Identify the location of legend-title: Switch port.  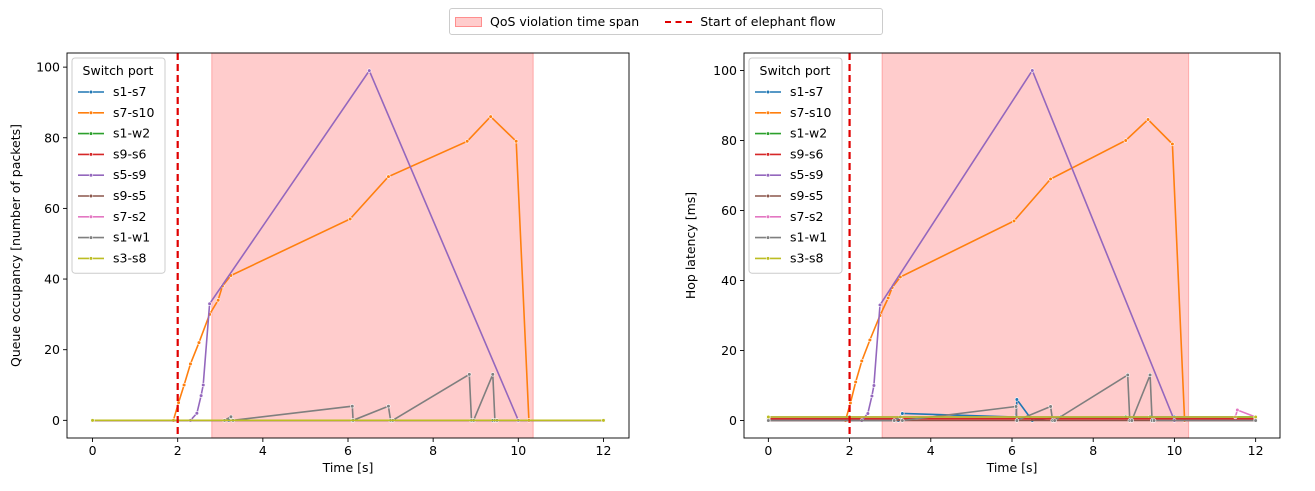
(118, 70).